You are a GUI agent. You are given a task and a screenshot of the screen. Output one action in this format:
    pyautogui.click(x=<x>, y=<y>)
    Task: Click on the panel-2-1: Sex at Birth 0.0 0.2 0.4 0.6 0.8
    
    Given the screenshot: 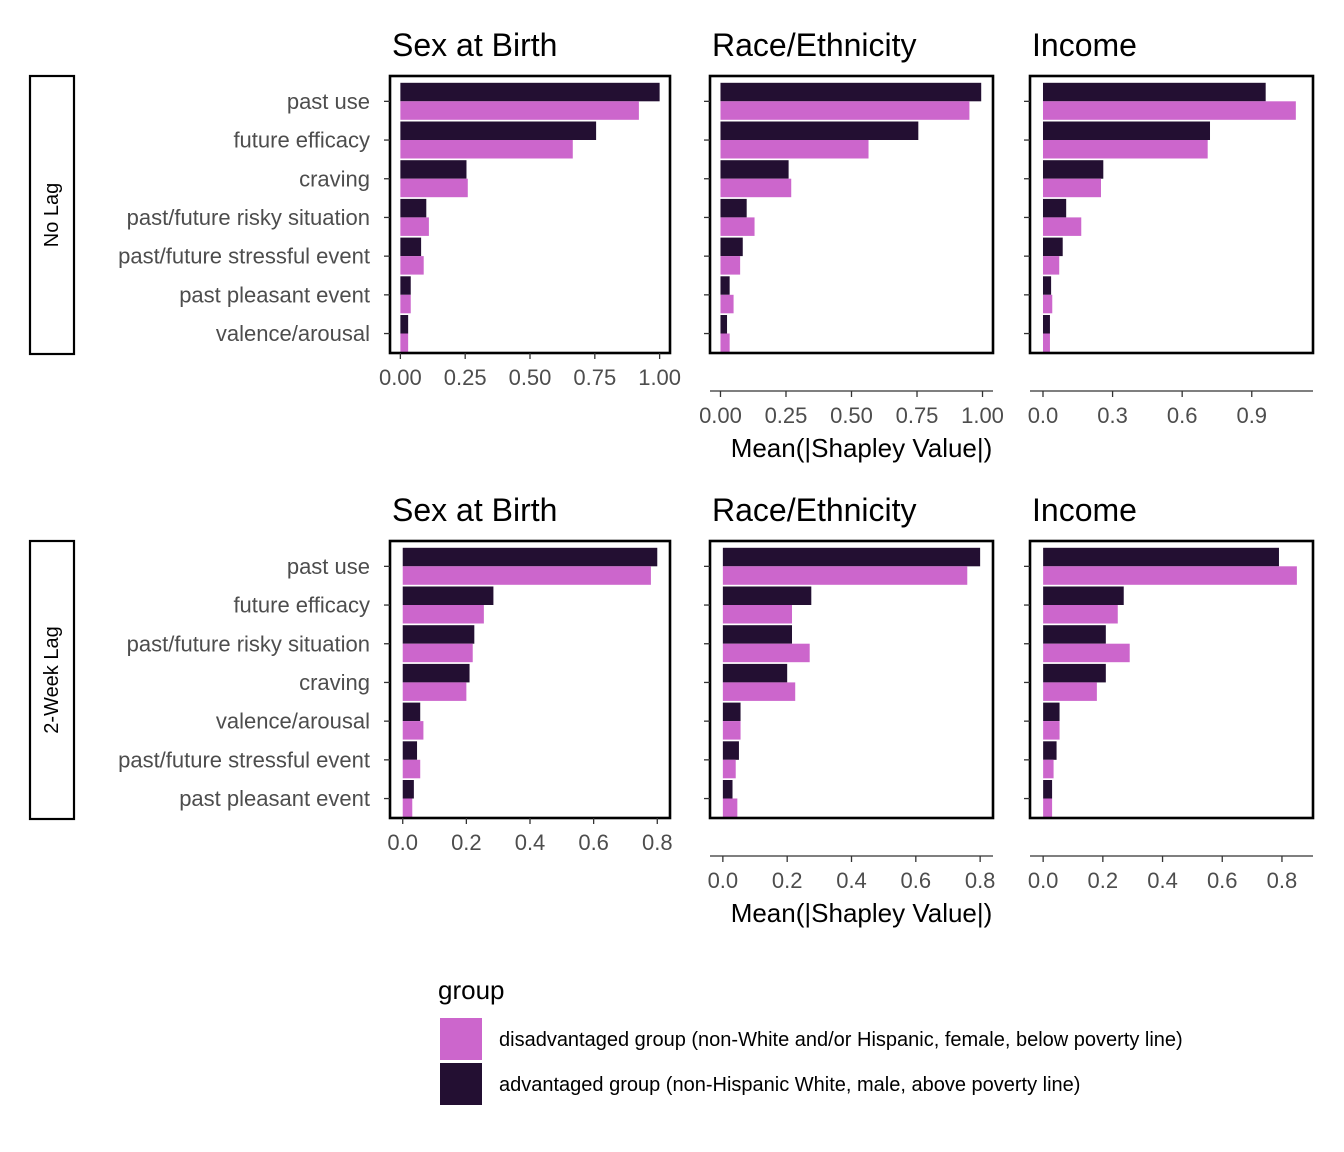 What is the action you would take?
    pyautogui.click(x=528, y=673)
    